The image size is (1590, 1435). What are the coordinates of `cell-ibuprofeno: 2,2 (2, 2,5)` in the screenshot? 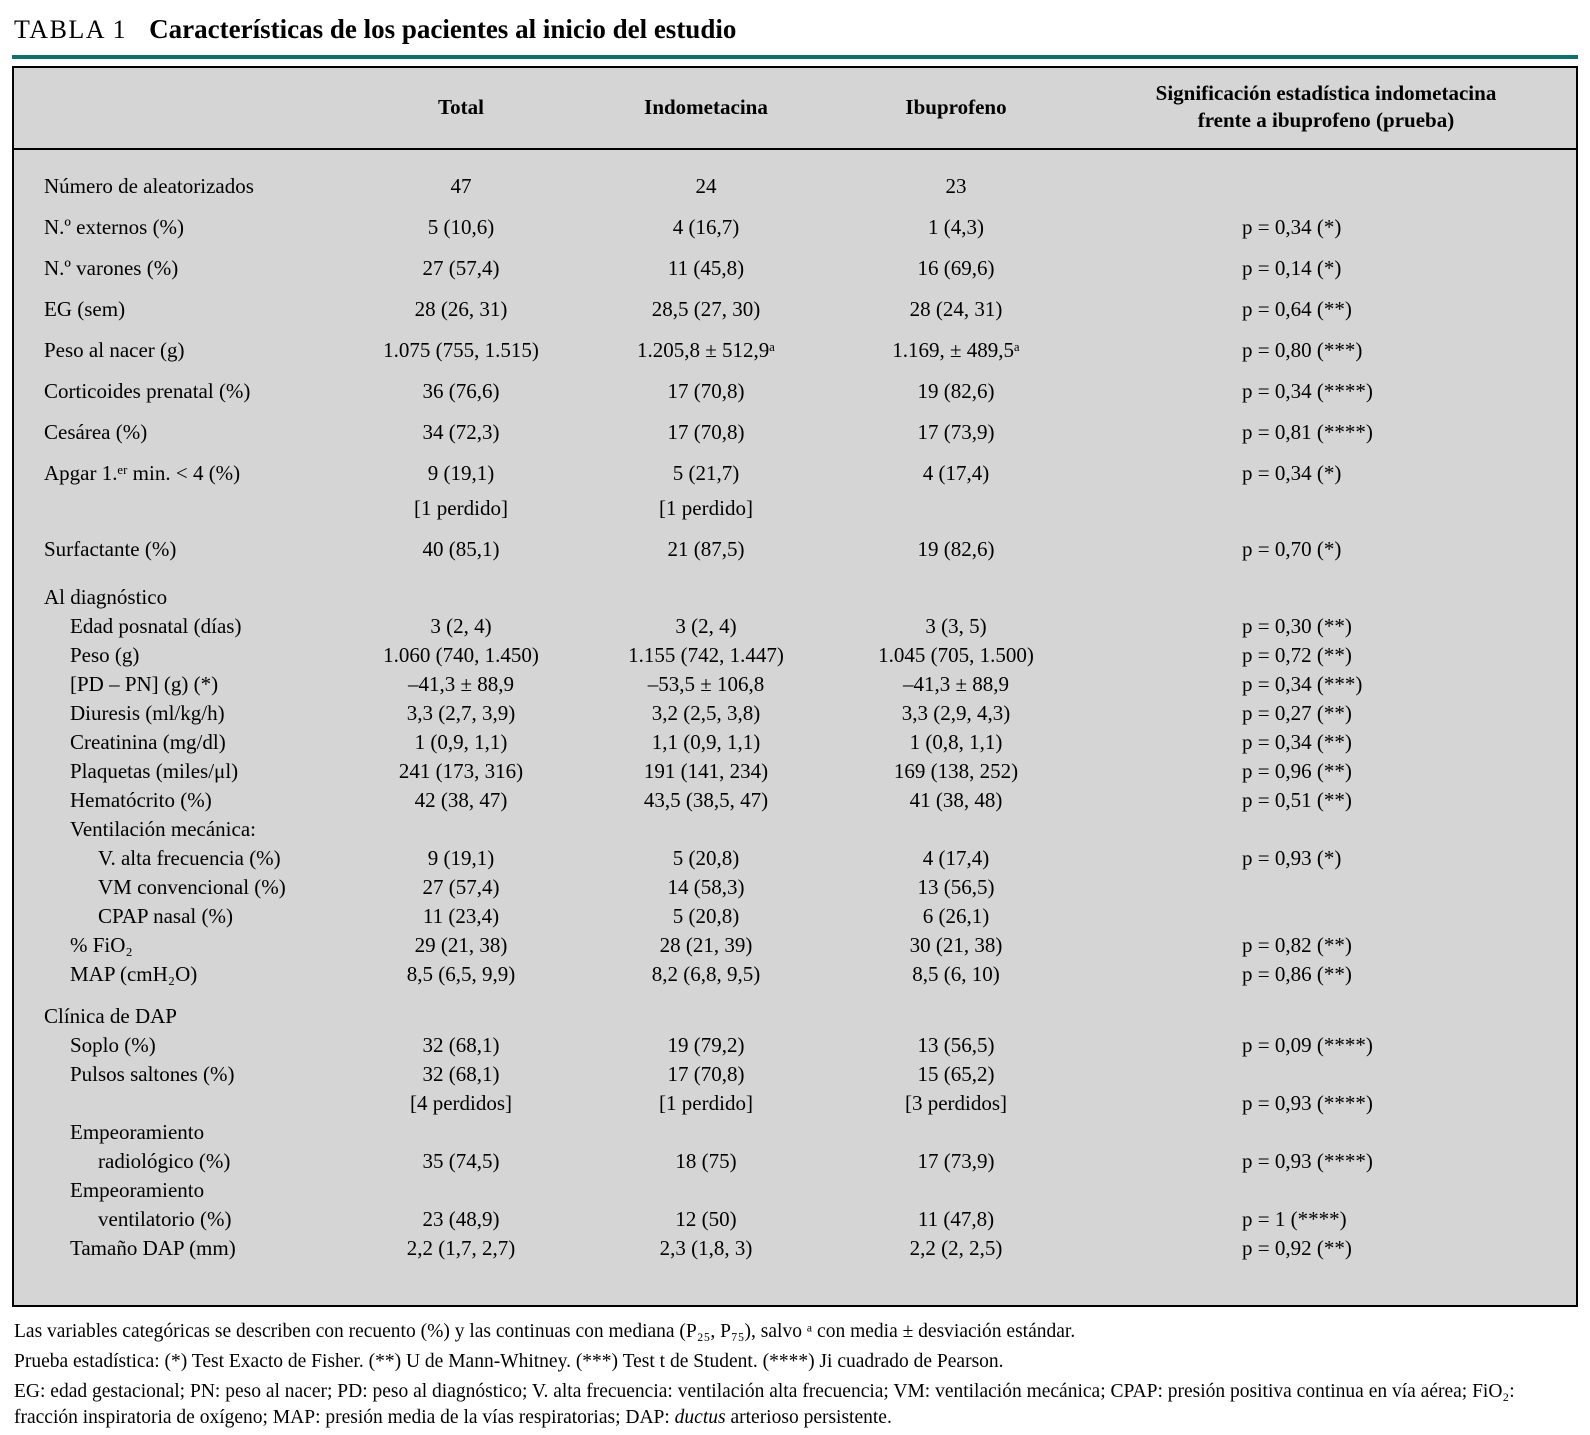 It's located at (956, 1248).